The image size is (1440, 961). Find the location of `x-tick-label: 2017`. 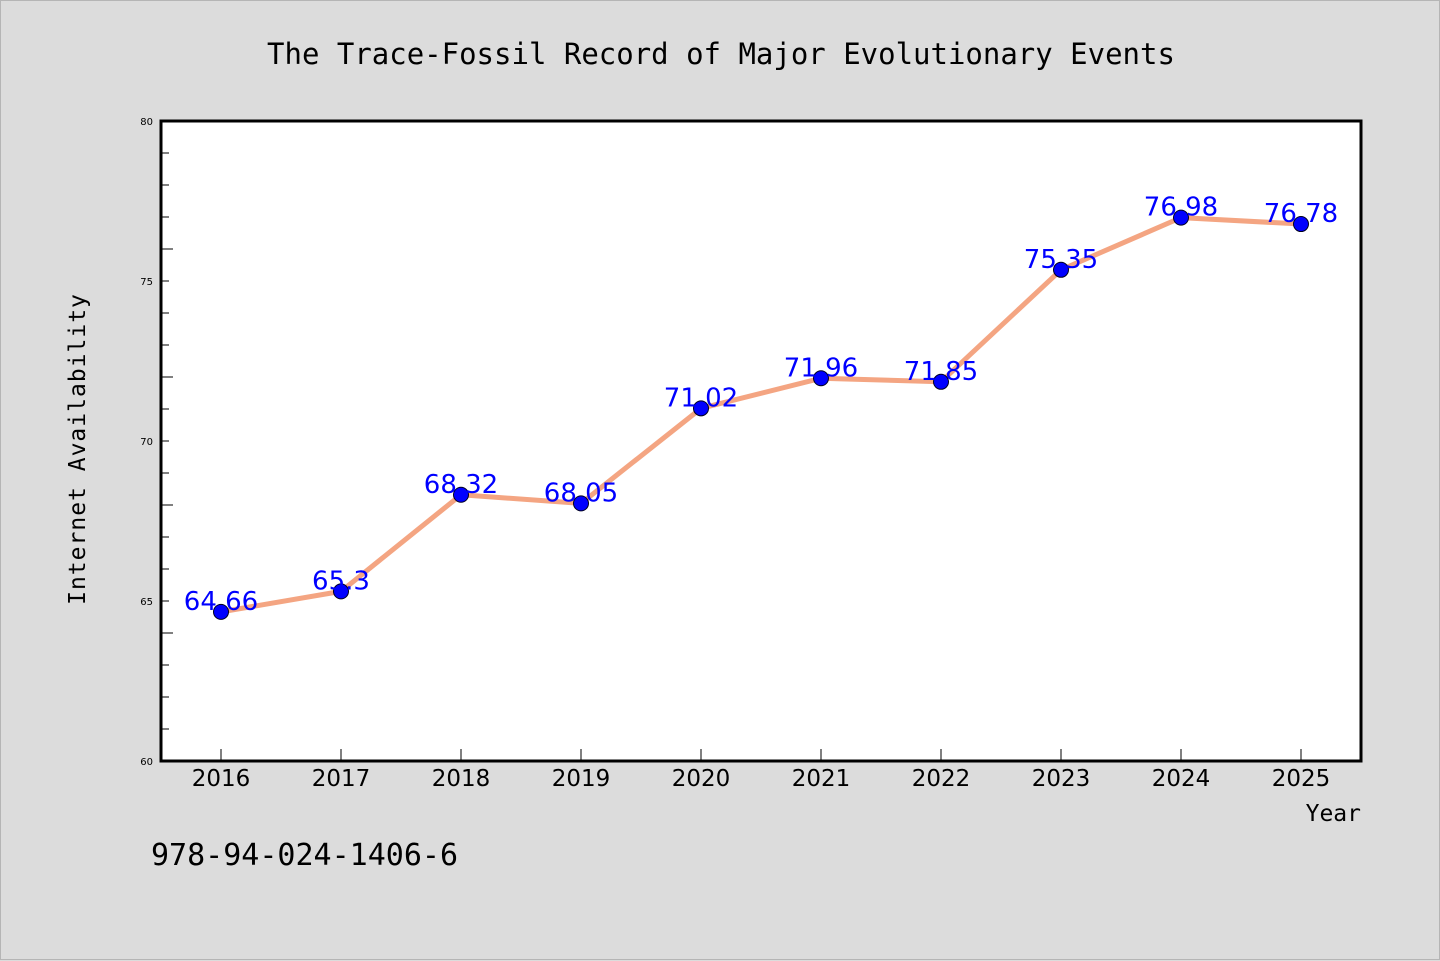

x-tick-label: 2017 is located at coordinates (341, 779).